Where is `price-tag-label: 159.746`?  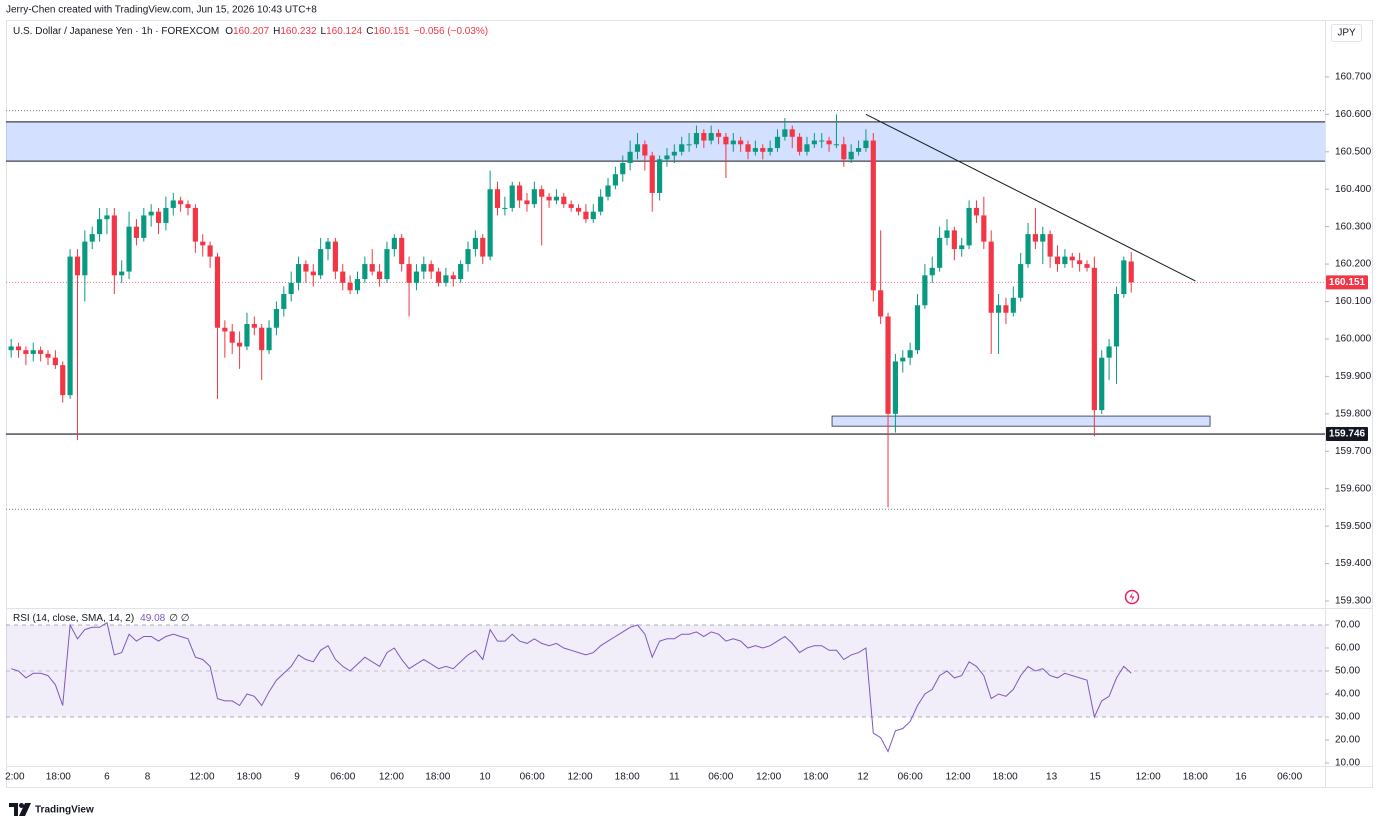 price-tag-label: 159.746 is located at coordinates (1347, 434).